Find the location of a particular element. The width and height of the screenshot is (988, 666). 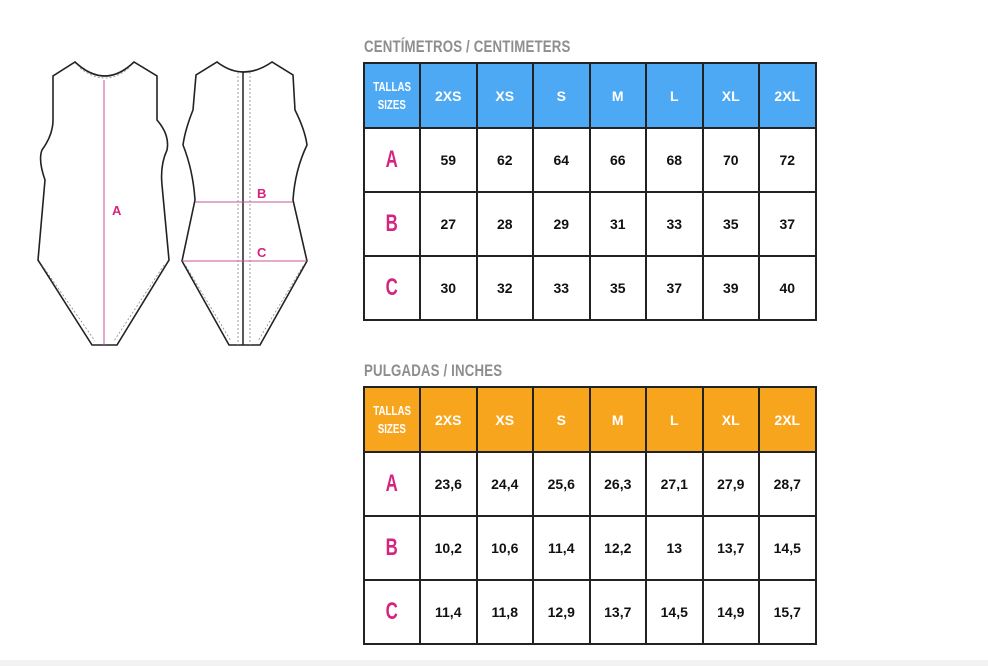

value-cell: 39 is located at coordinates (730, 288).